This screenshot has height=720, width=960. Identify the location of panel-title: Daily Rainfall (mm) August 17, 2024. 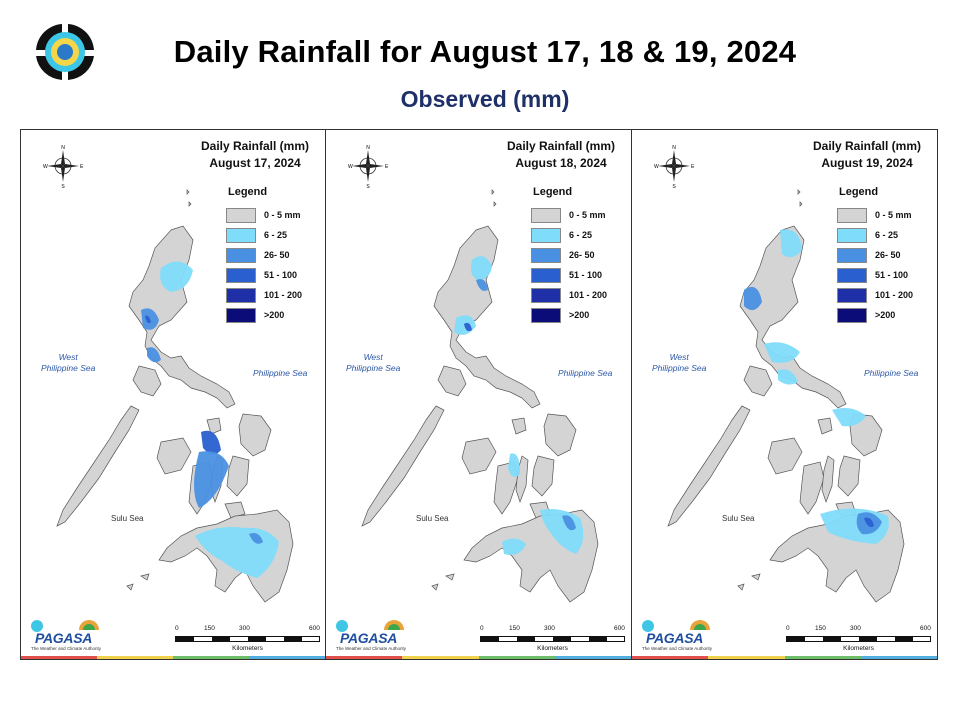
(255, 155).